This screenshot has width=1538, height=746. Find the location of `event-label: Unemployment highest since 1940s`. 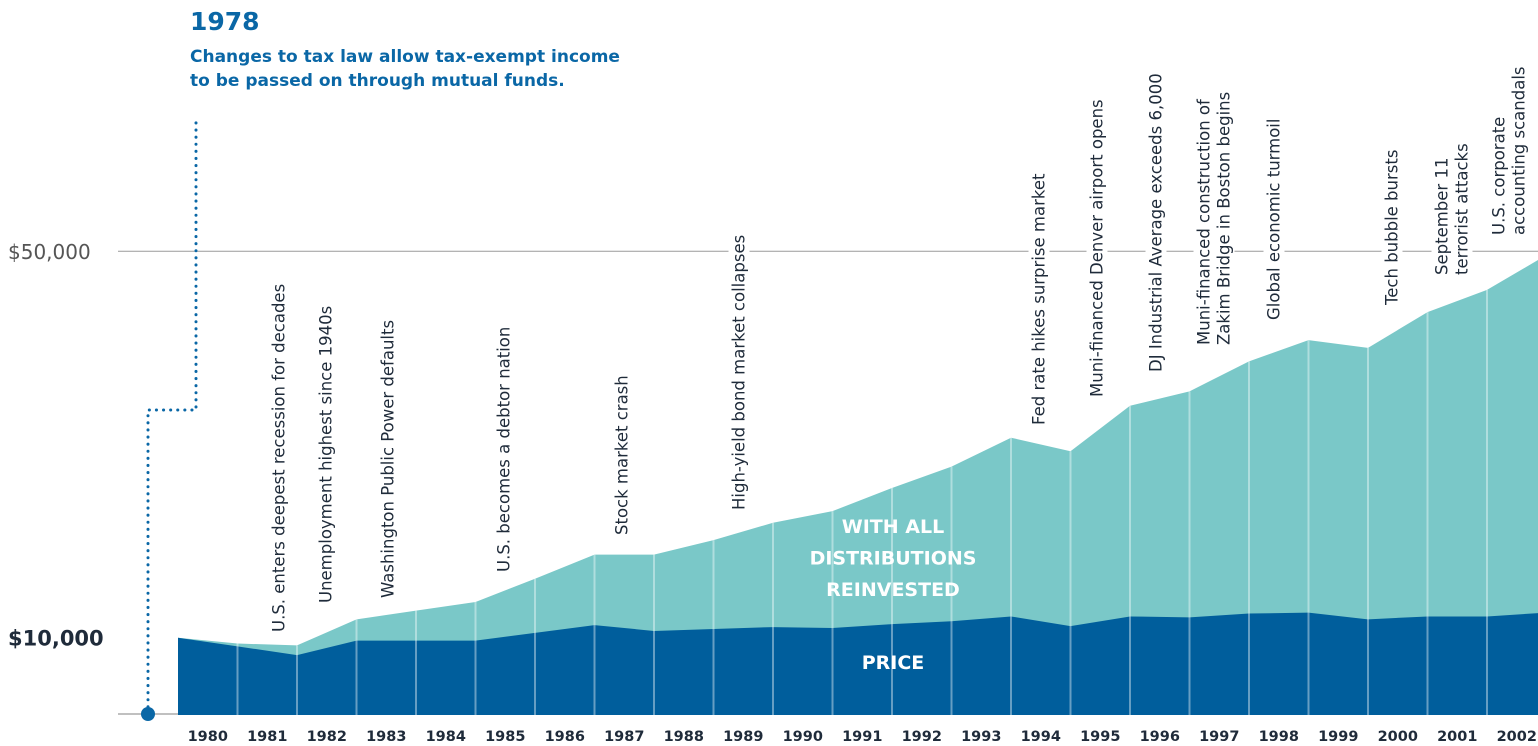

event-label: Unemployment highest since 1940s is located at coordinates (326, 454).